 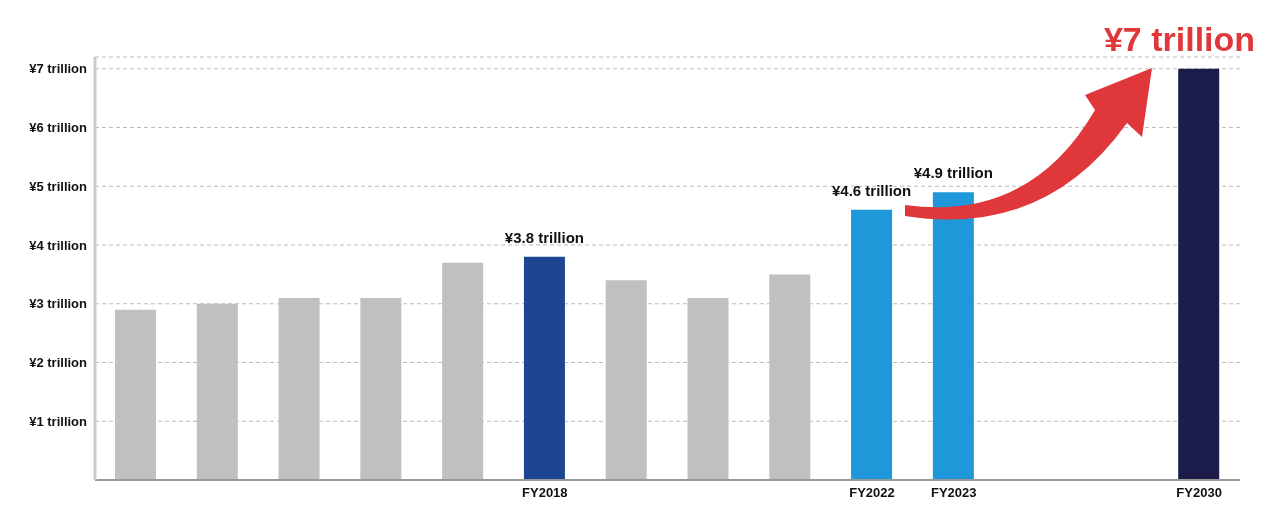 What do you see at coordinates (58, 186) in the screenshot?
I see `y-tick-label: ¥5 trillion` at bounding box center [58, 186].